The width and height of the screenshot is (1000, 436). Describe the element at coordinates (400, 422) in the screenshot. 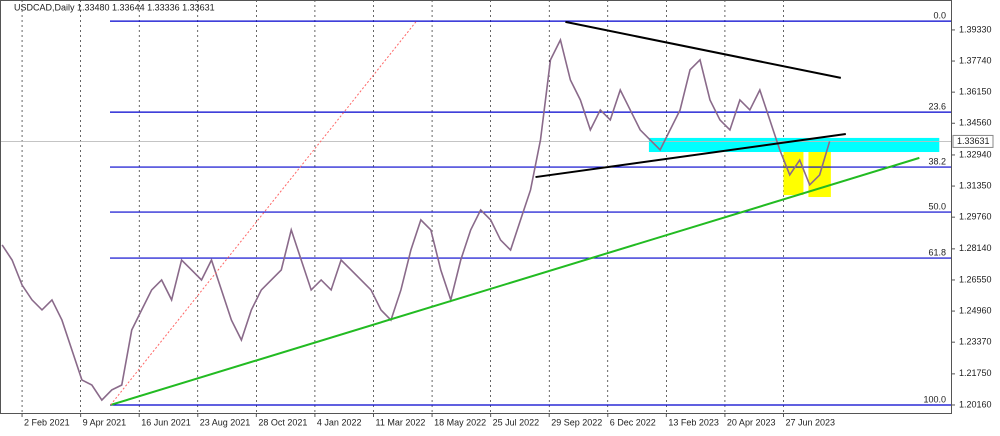

I see `x-tick-label: 11 Mar 2022` at that location.